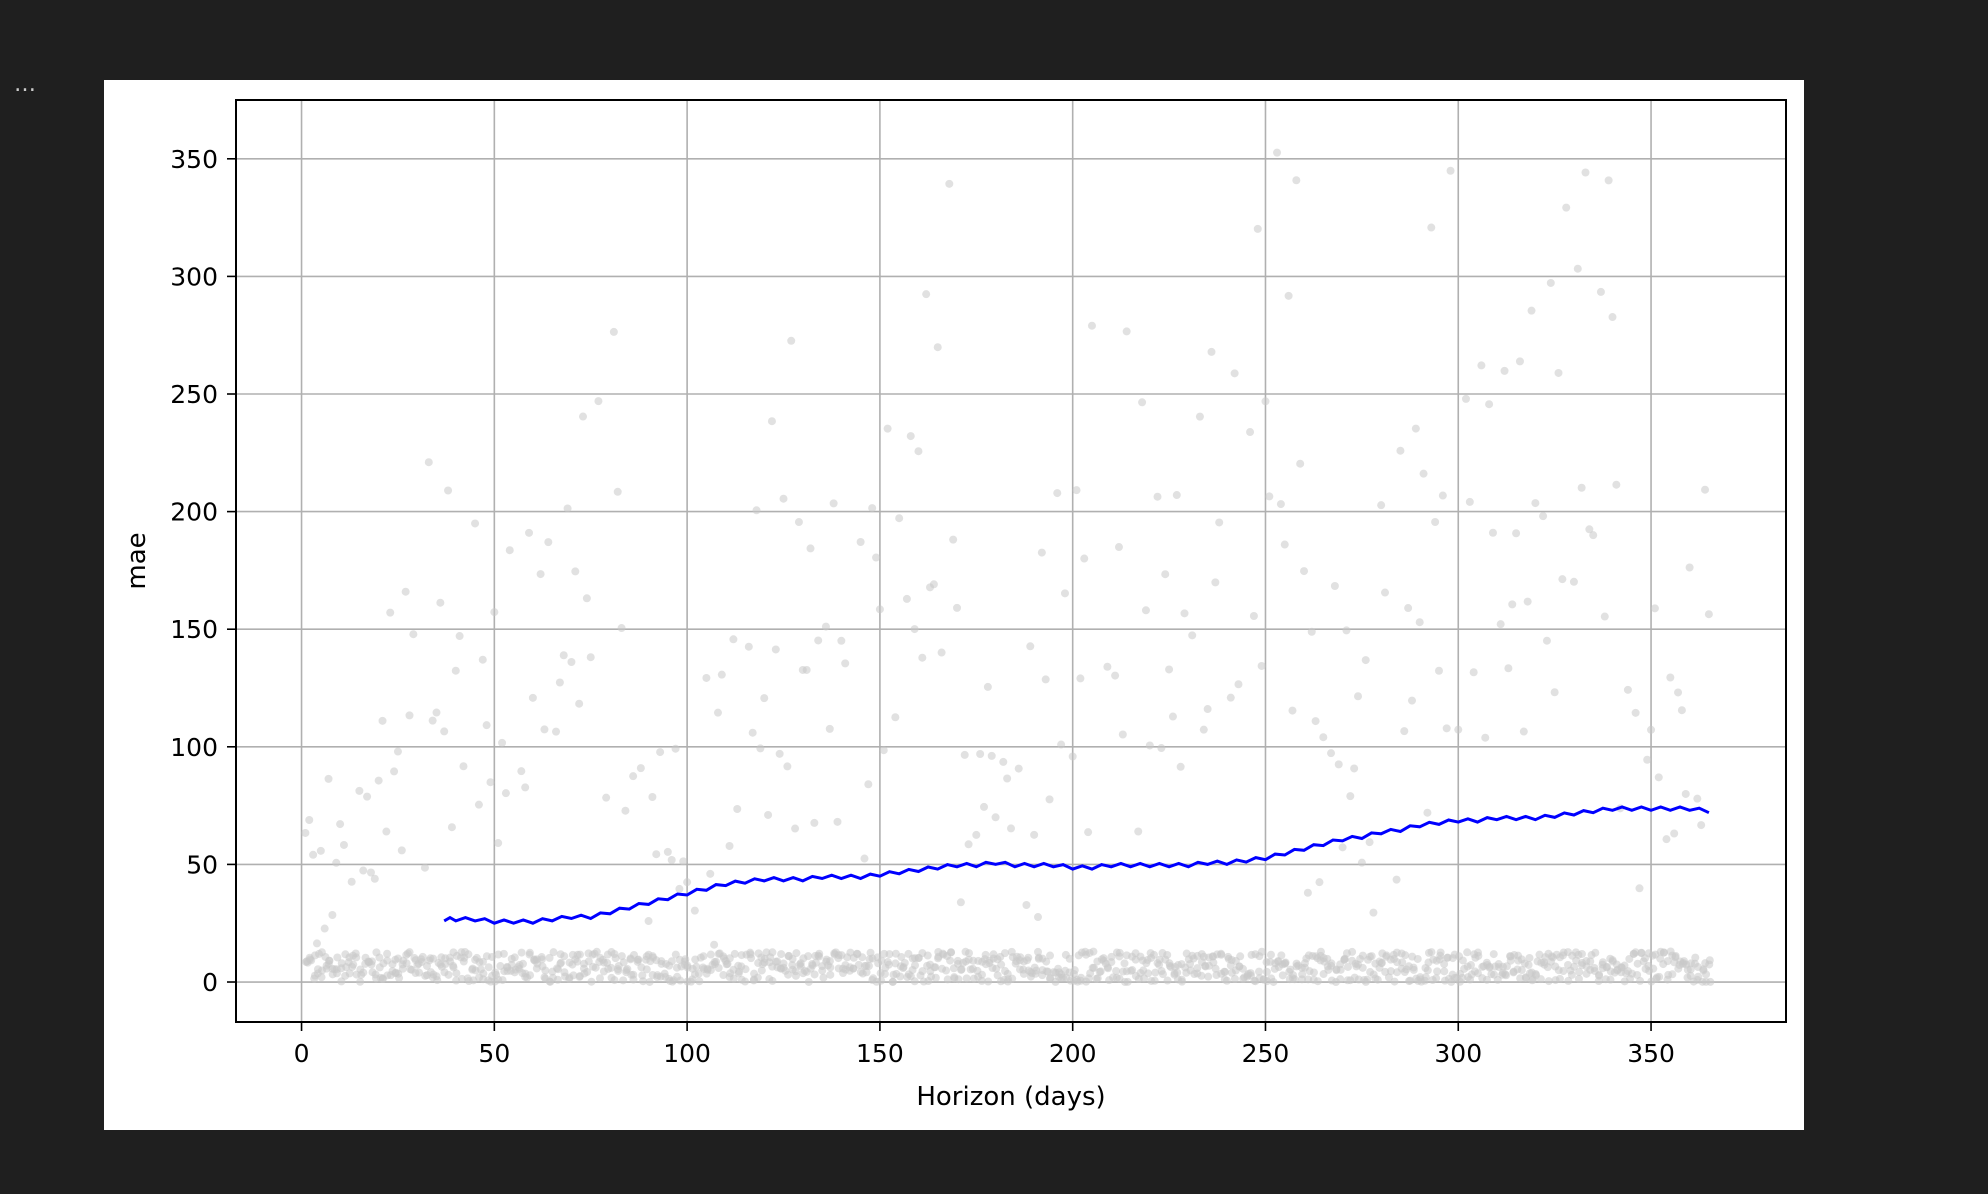 This screenshot has width=1988, height=1194. I want to click on x-tick-label: 50, so click(494, 1053).